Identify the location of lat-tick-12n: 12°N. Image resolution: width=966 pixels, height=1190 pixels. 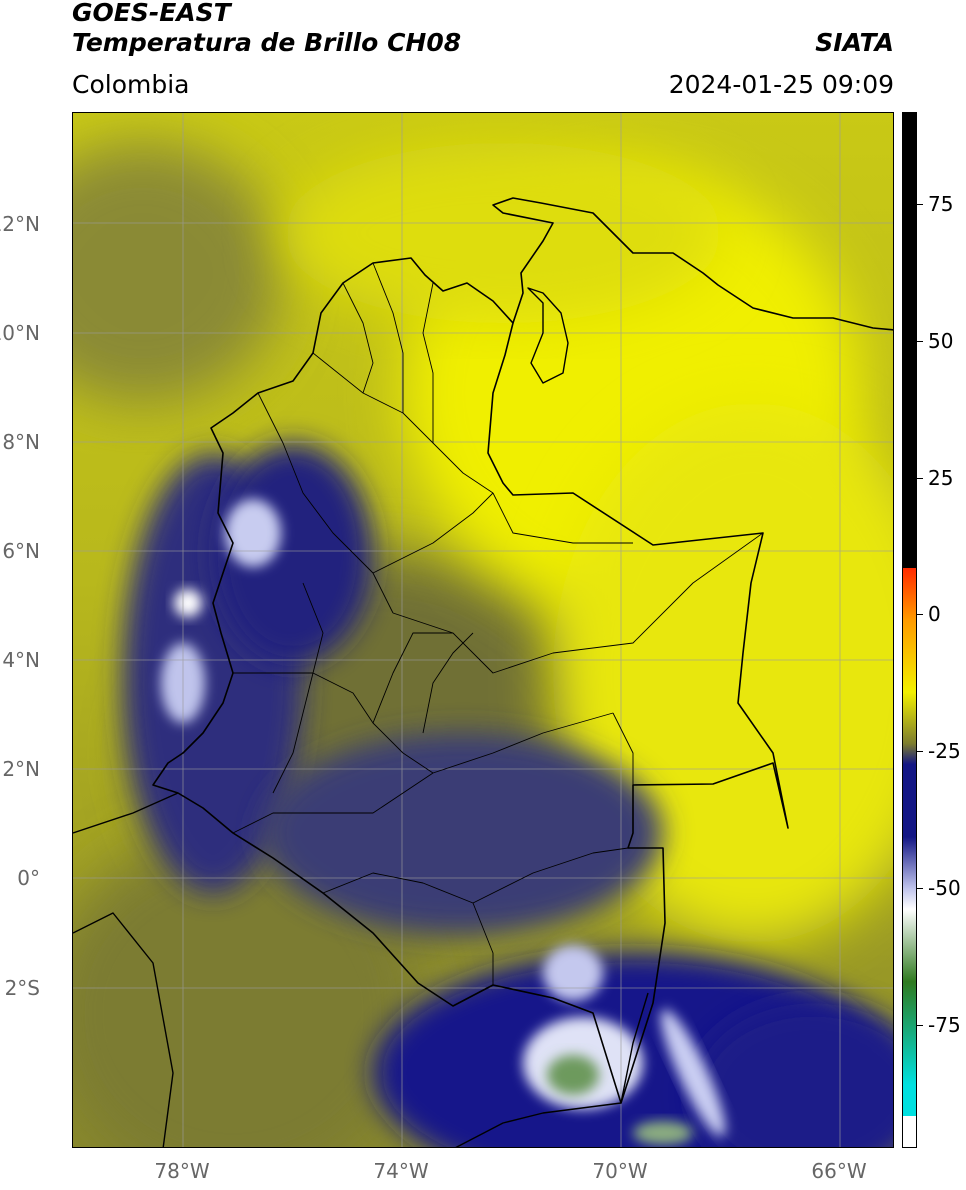
(20, 224).